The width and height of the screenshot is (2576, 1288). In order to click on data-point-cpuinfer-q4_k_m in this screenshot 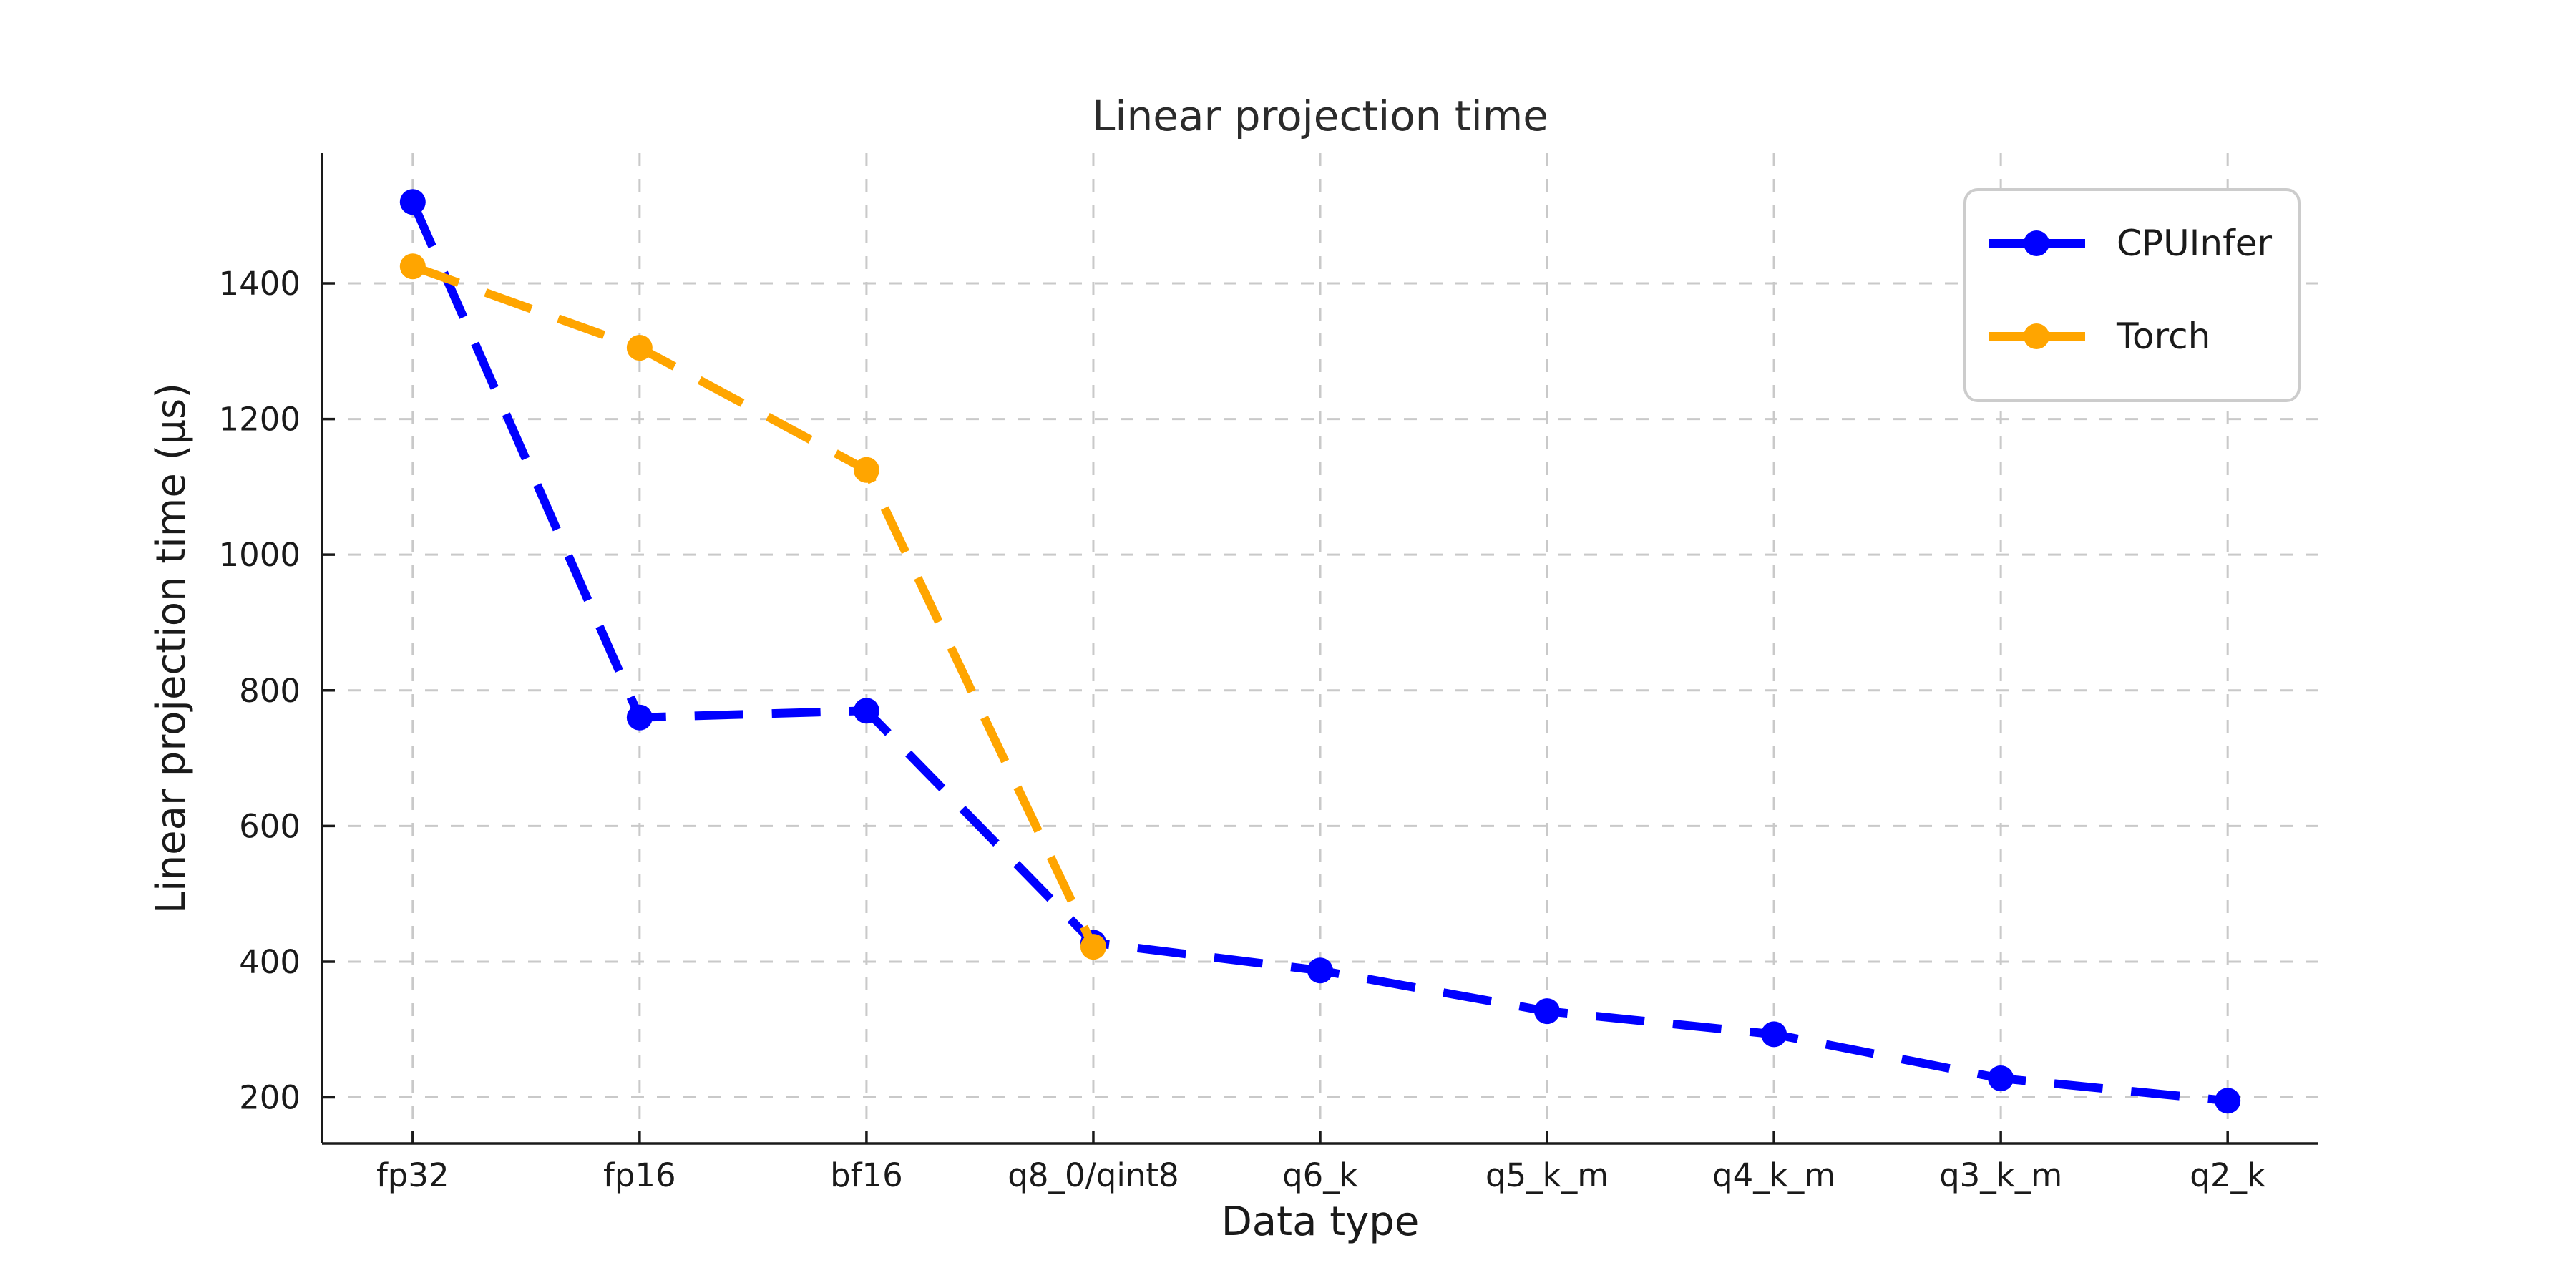, I will do `click(1774, 1034)`.